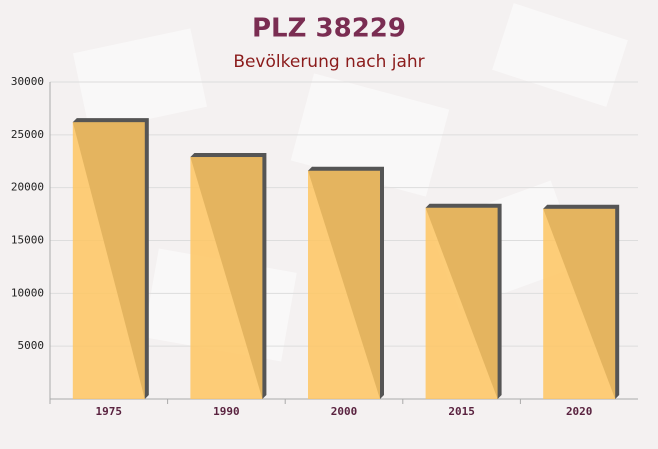 The image size is (658, 449). What do you see at coordinates (226, 411) in the screenshot?
I see `x-tick-label: 1990` at bounding box center [226, 411].